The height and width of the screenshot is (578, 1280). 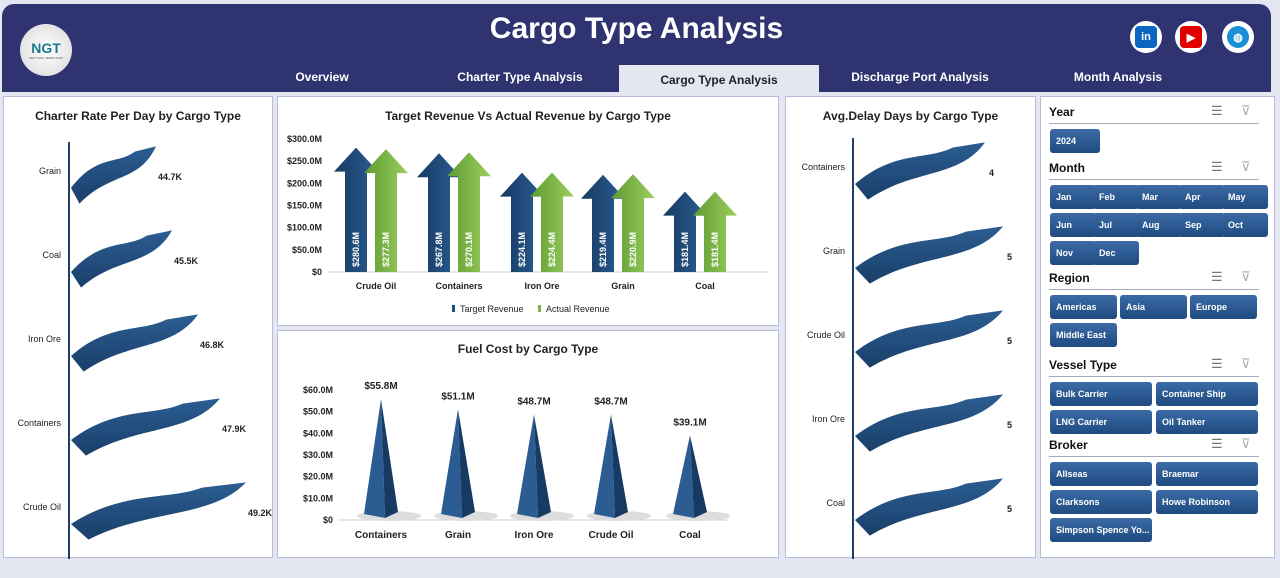 I want to click on data-label: 47.9K, so click(x=234, y=429).